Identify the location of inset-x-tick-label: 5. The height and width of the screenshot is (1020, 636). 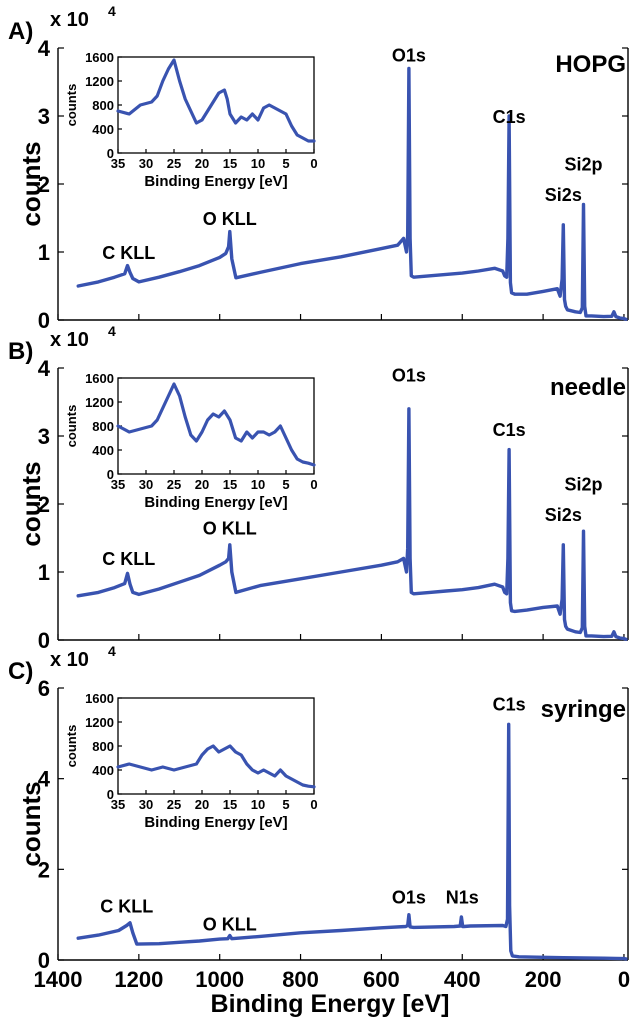
(285, 484).